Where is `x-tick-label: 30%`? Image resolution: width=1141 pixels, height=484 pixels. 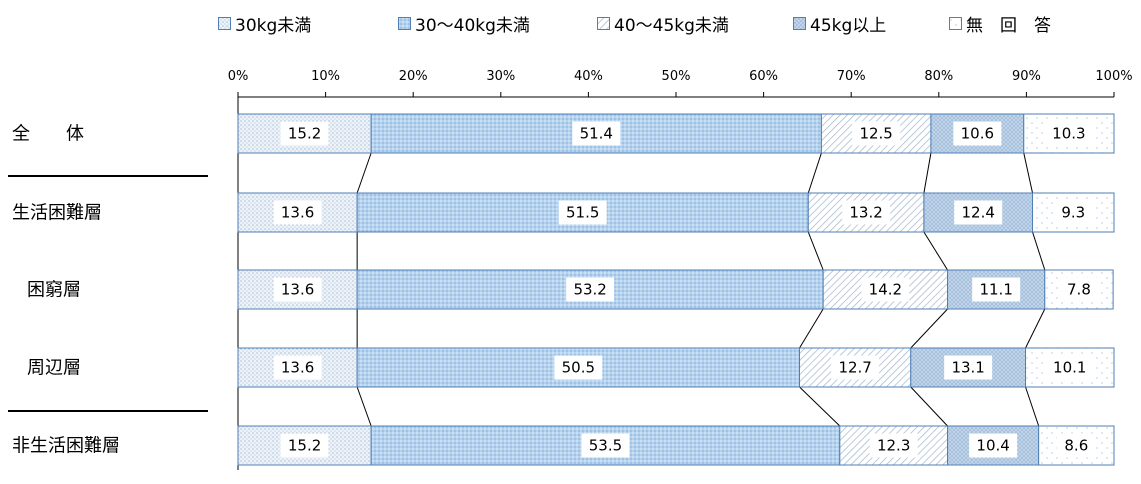 x-tick-label: 30% is located at coordinates (500, 76).